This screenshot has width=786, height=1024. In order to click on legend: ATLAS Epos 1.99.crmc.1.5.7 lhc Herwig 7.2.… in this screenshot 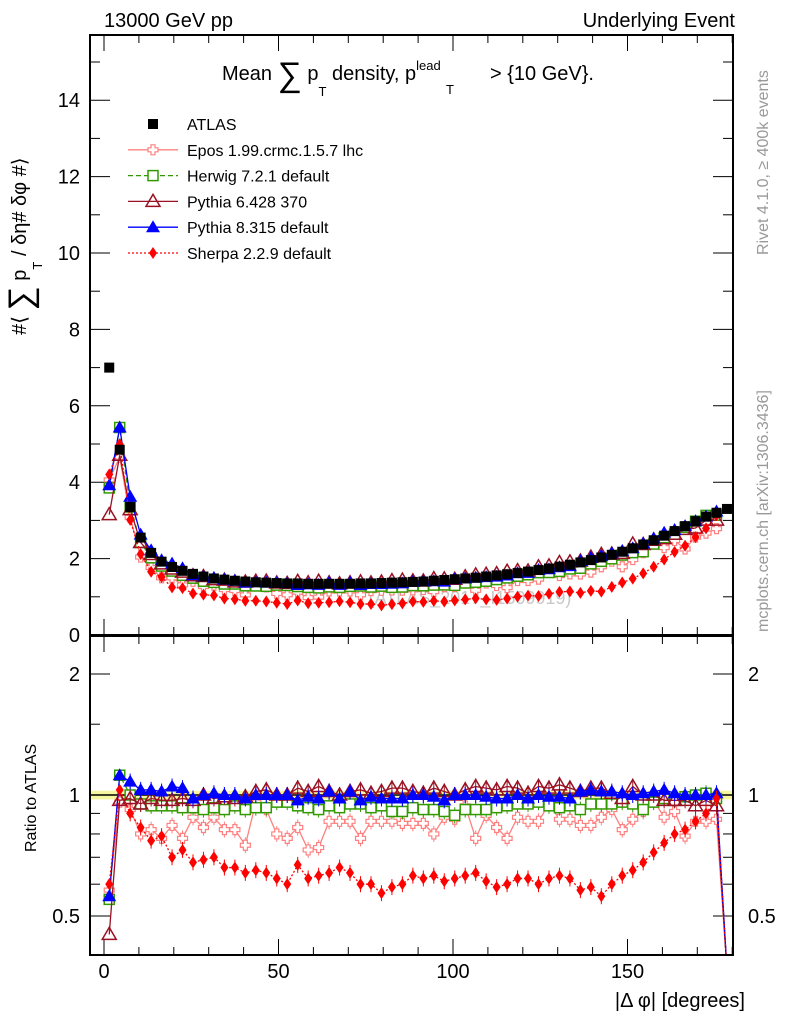, I will do `click(245, 190)`.